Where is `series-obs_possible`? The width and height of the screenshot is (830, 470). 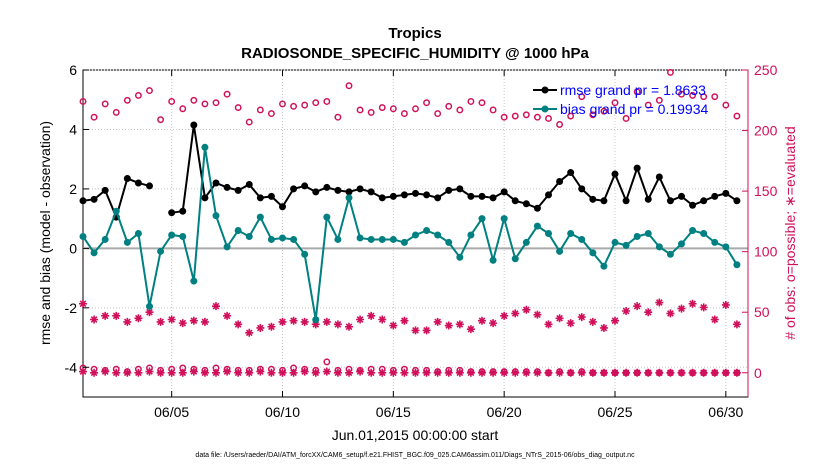 series-obs_possible is located at coordinates (410, 98).